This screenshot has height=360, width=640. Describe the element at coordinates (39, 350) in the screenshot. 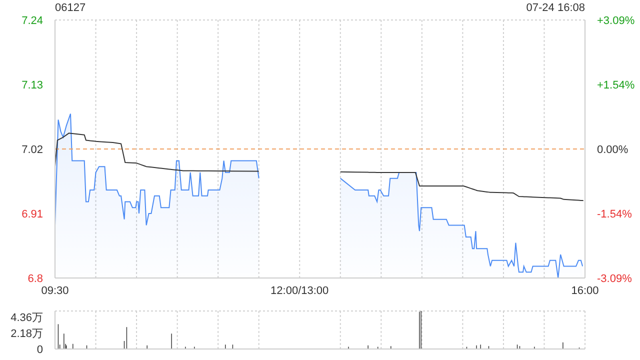

I see `y-tick-label: 0` at that location.